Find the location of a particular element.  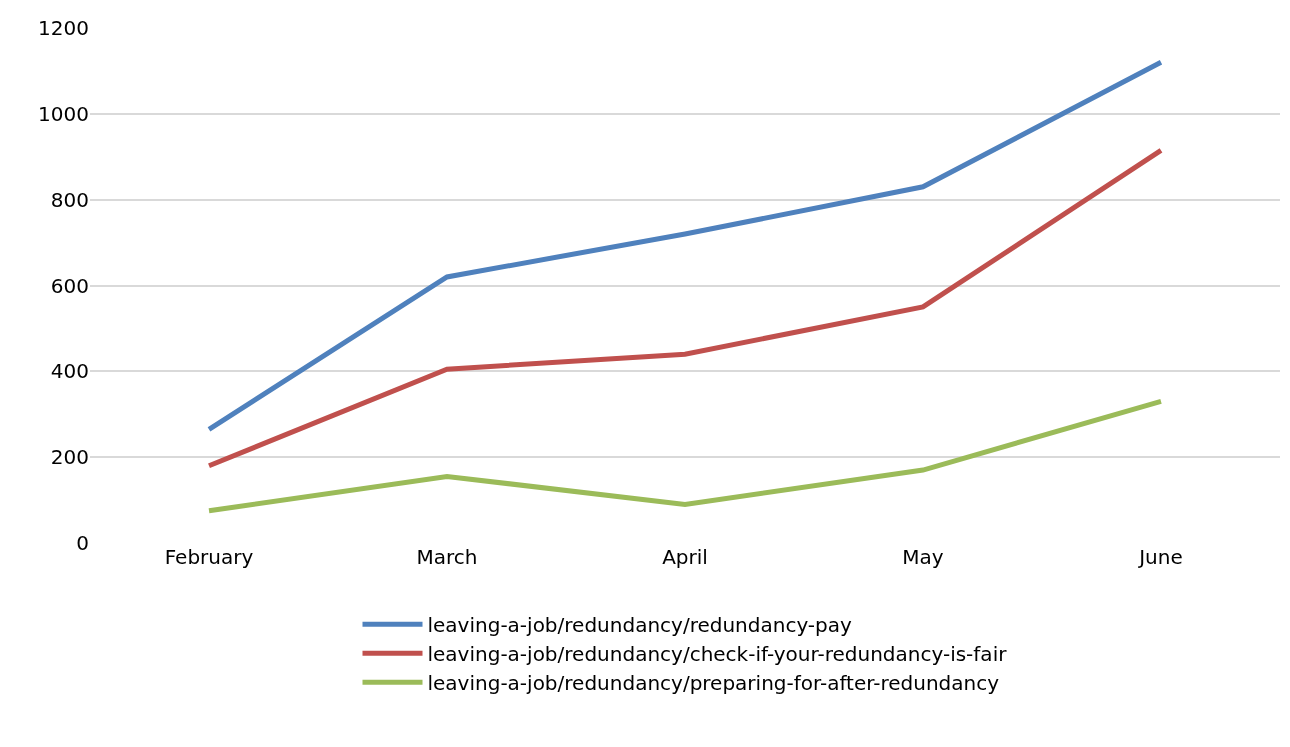

y-tick-label: 1200 is located at coordinates (63, 28).